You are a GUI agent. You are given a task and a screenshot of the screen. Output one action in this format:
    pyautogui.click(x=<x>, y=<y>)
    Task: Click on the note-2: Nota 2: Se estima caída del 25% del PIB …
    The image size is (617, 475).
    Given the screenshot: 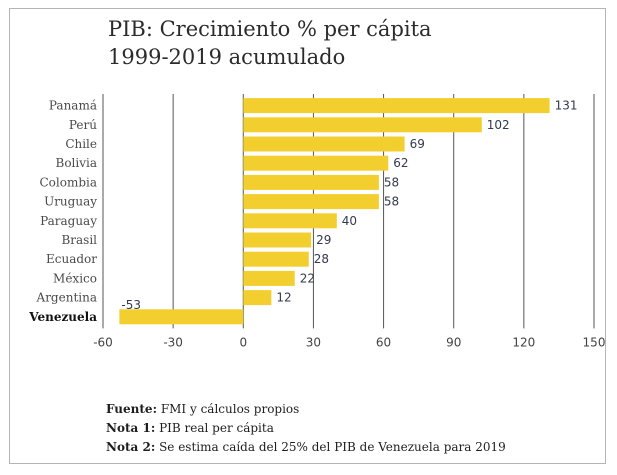 What is the action you would take?
    pyautogui.click(x=306, y=447)
    